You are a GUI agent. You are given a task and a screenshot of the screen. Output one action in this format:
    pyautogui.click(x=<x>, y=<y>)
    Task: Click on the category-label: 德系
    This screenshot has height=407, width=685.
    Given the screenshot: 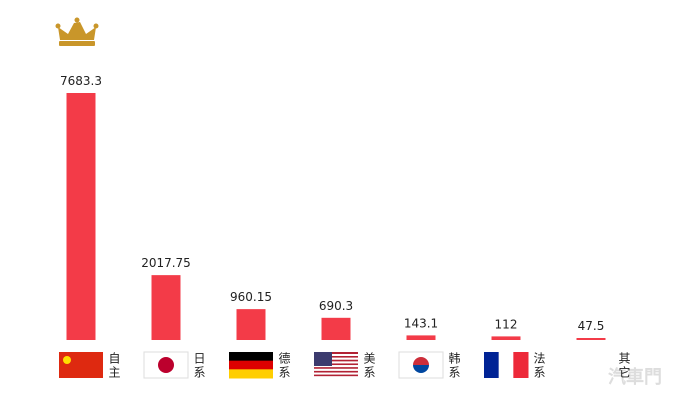 What is the action you would take?
    pyautogui.click(x=284, y=365)
    